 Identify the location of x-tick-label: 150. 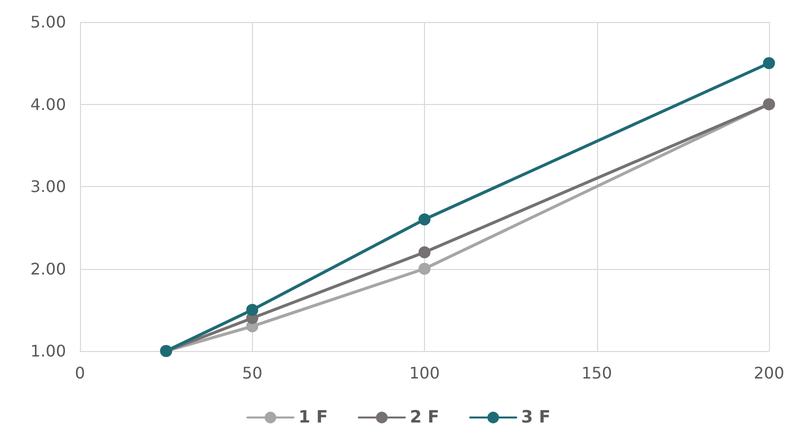
(596, 373).